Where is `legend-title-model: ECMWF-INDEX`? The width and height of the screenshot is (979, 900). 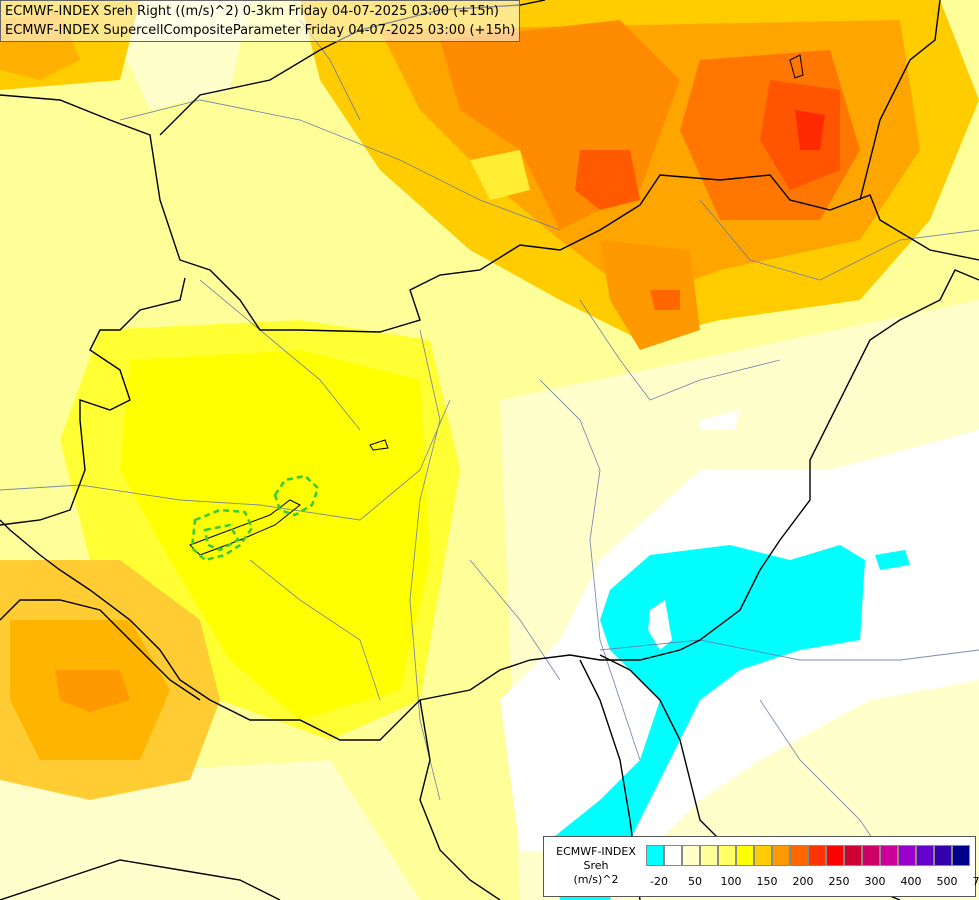
legend-title-model: ECMWF-INDEX is located at coordinates (596, 851).